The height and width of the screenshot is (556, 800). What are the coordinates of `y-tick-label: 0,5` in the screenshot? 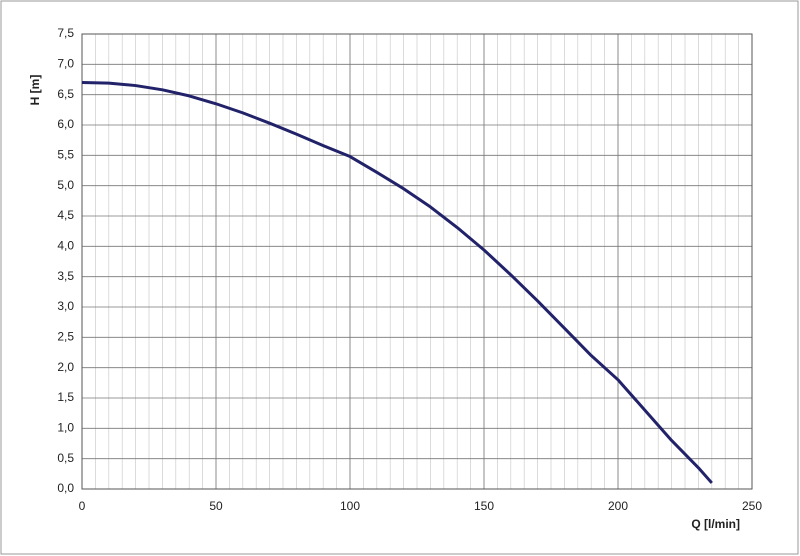 It's located at (65, 458).